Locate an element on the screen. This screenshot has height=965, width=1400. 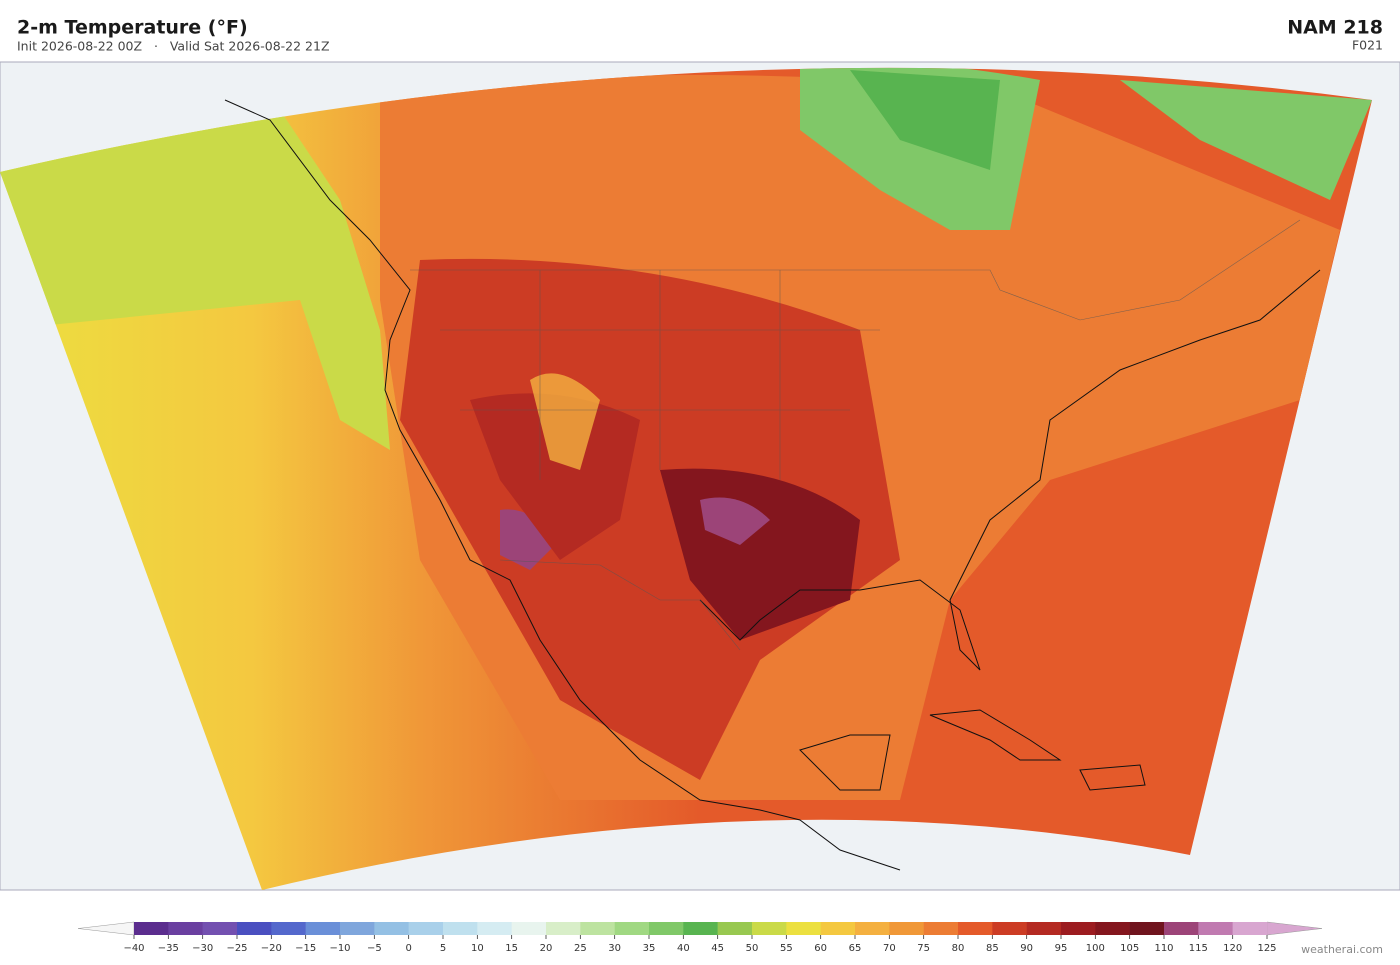
colorbar-tick-label: −15 is located at coordinates (305, 948).